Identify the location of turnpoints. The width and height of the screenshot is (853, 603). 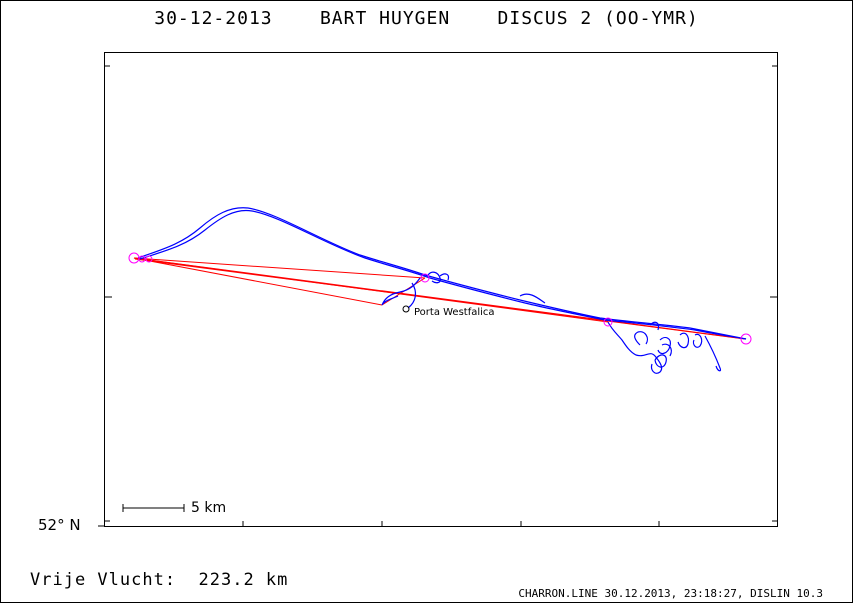
(440, 298).